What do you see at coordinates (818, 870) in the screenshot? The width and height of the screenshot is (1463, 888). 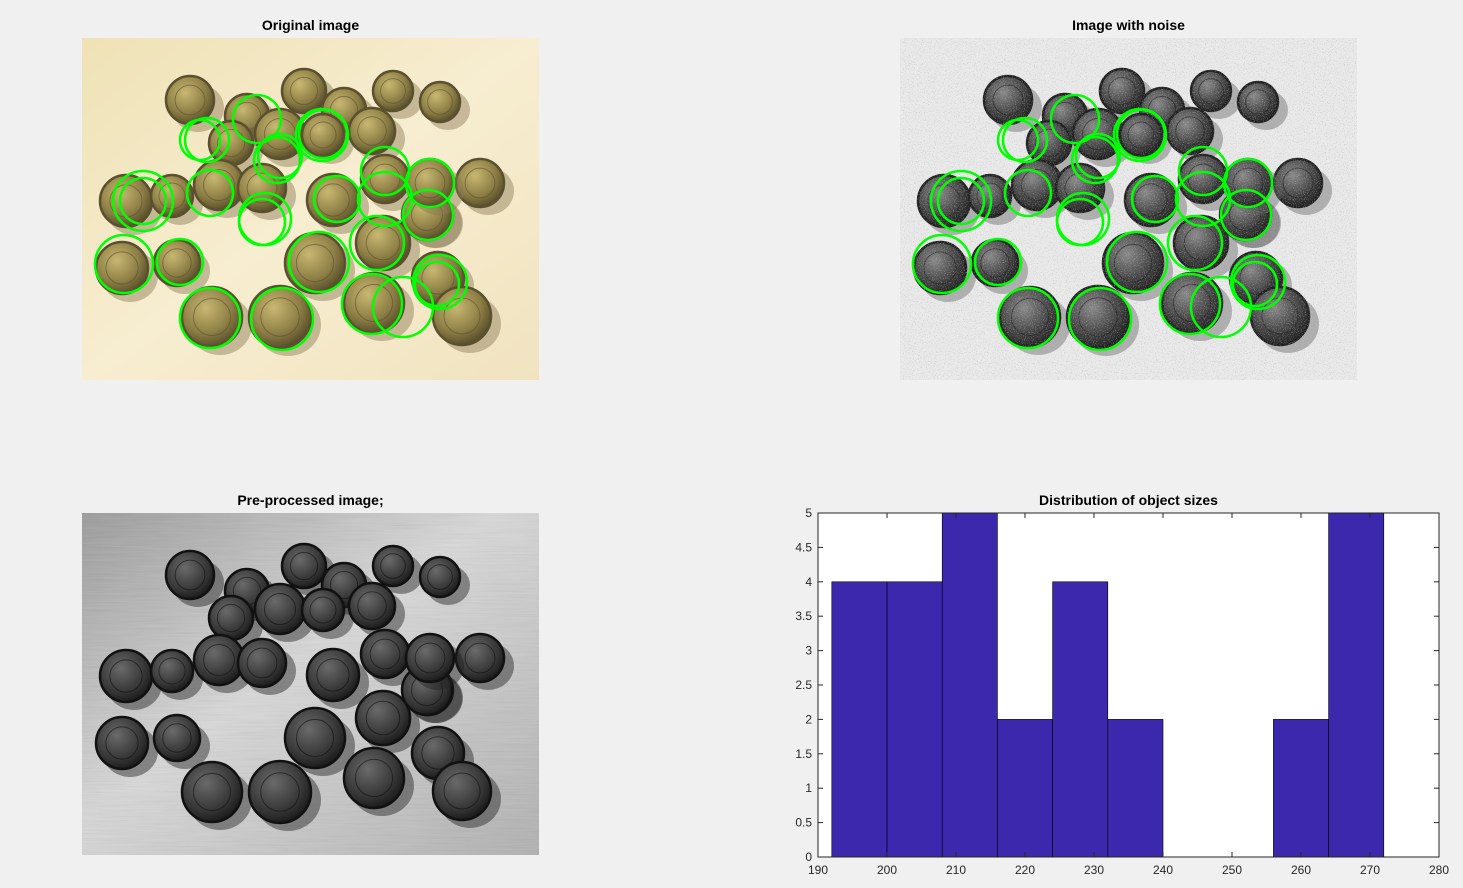 I see `x-tick-label: 190` at bounding box center [818, 870].